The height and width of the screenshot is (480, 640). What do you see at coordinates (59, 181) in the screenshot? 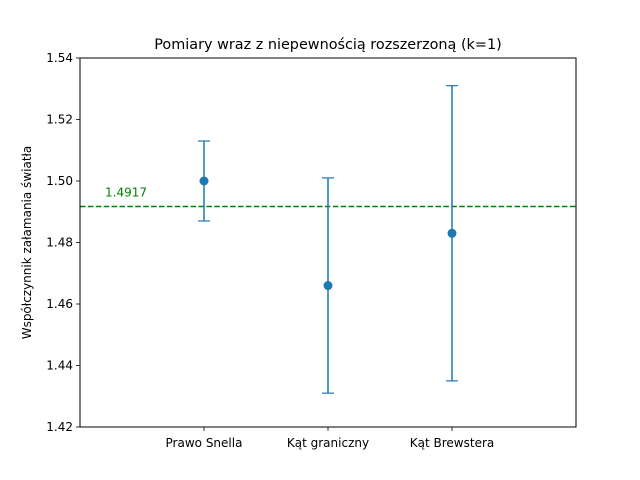
I see `y-tick-label: 1.50` at bounding box center [59, 181].